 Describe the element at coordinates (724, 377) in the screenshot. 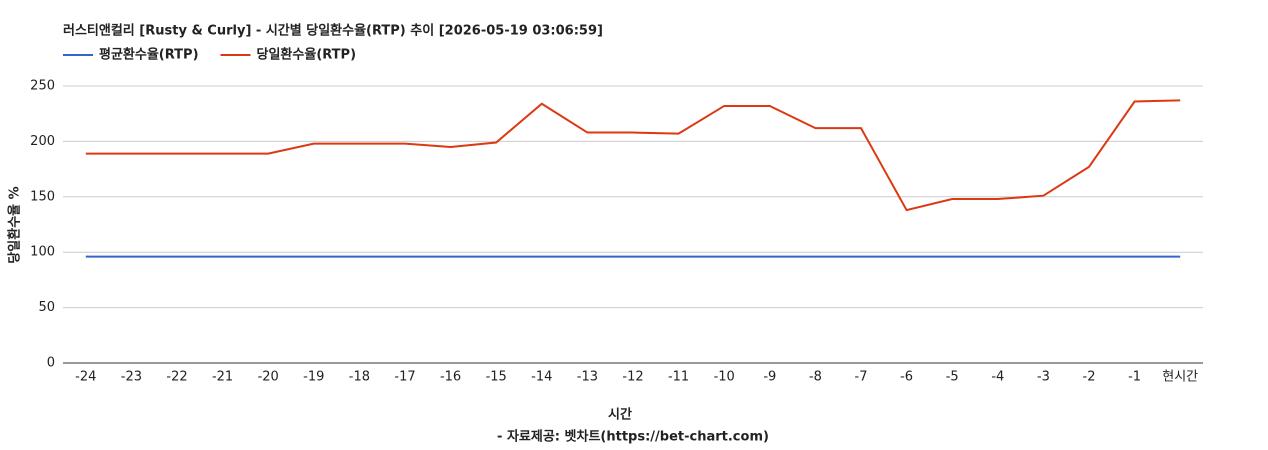

I see `x-tick-label: -10` at that location.